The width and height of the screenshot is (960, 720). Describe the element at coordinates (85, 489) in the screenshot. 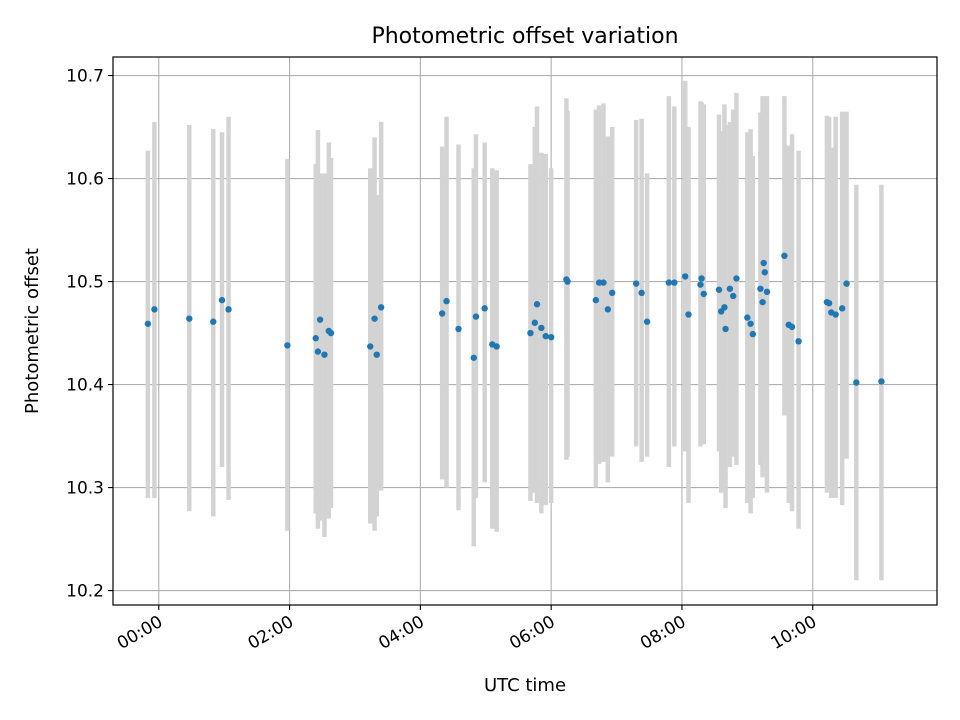

I see `y-tick-label: 10.3` at that location.